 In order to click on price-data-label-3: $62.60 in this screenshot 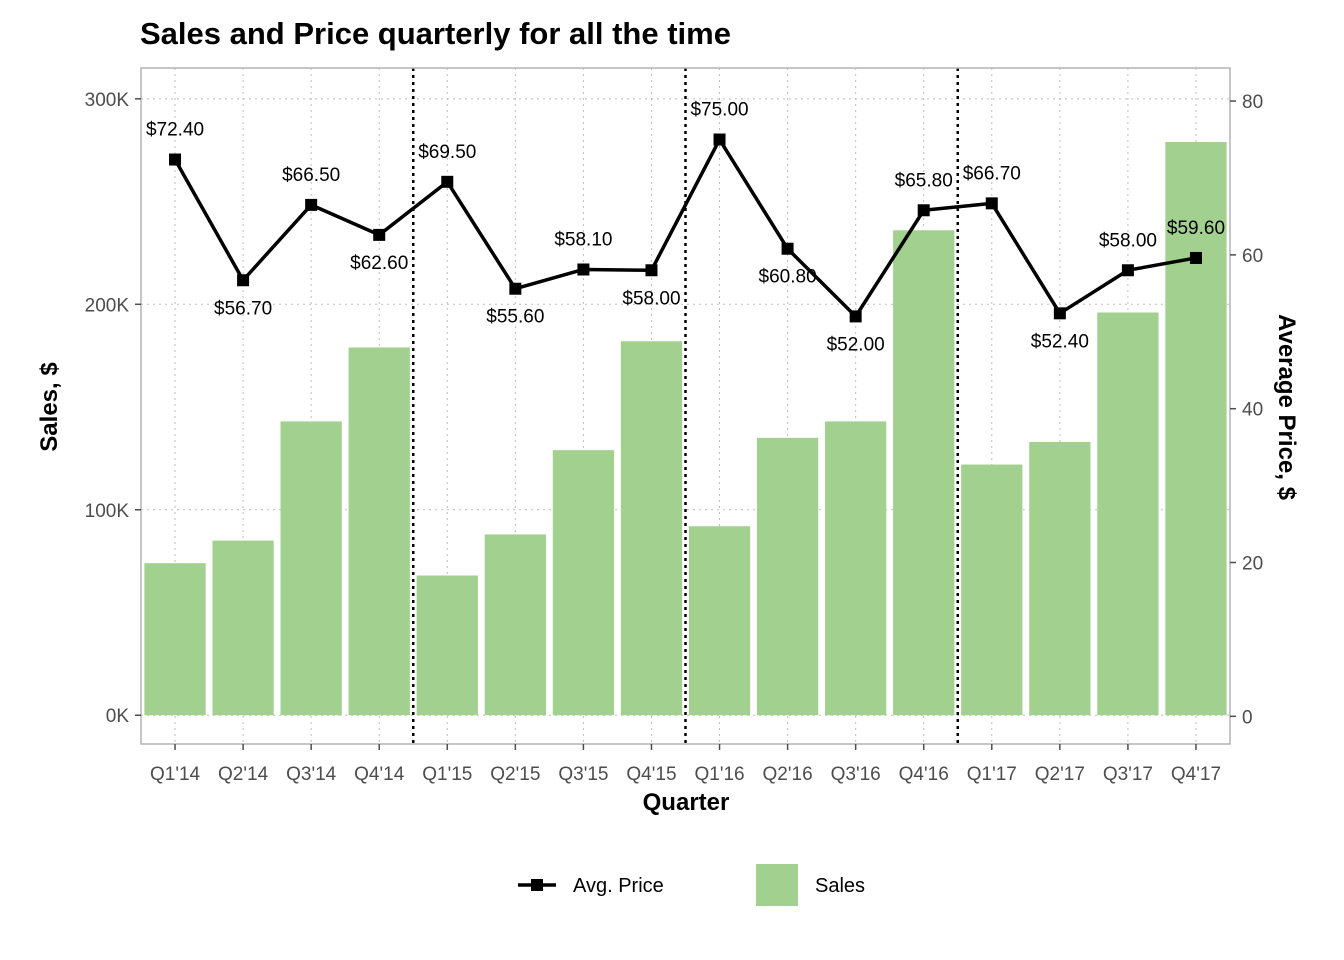, I will do `click(379, 263)`.